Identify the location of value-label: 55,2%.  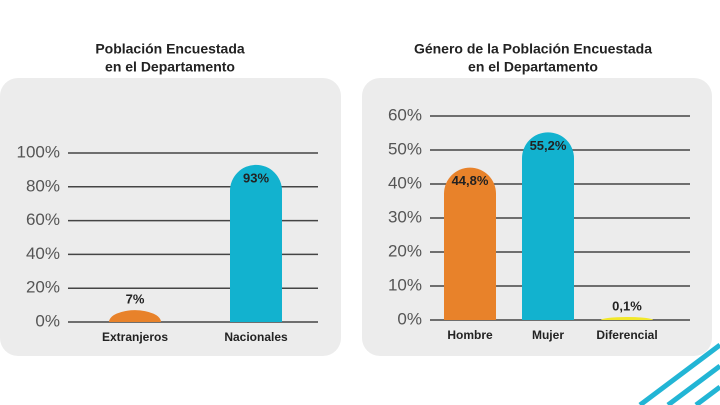
(548, 145).